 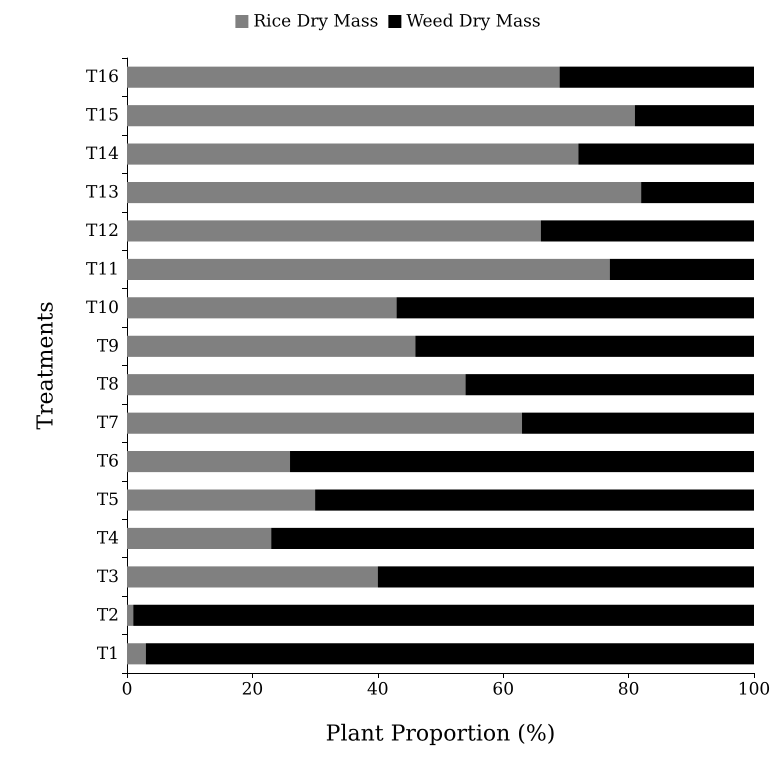 What do you see at coordinates (107, 500) in the screenshot?
I see `y-tick-label: T5` at bounding box center [107, 500].